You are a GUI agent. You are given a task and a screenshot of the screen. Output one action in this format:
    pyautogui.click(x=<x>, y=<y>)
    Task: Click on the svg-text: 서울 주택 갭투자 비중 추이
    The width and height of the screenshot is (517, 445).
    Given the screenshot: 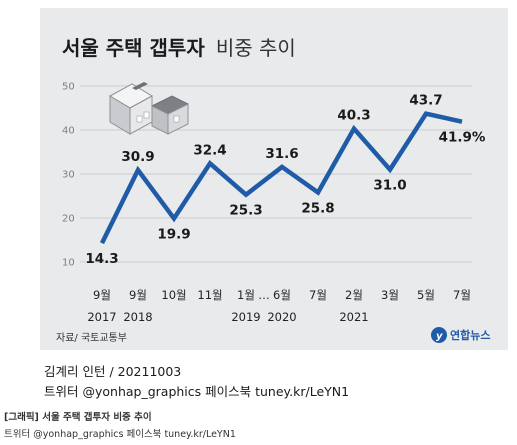 What is the action you would take?
    pyautogui.click(x=179, y=48)
    